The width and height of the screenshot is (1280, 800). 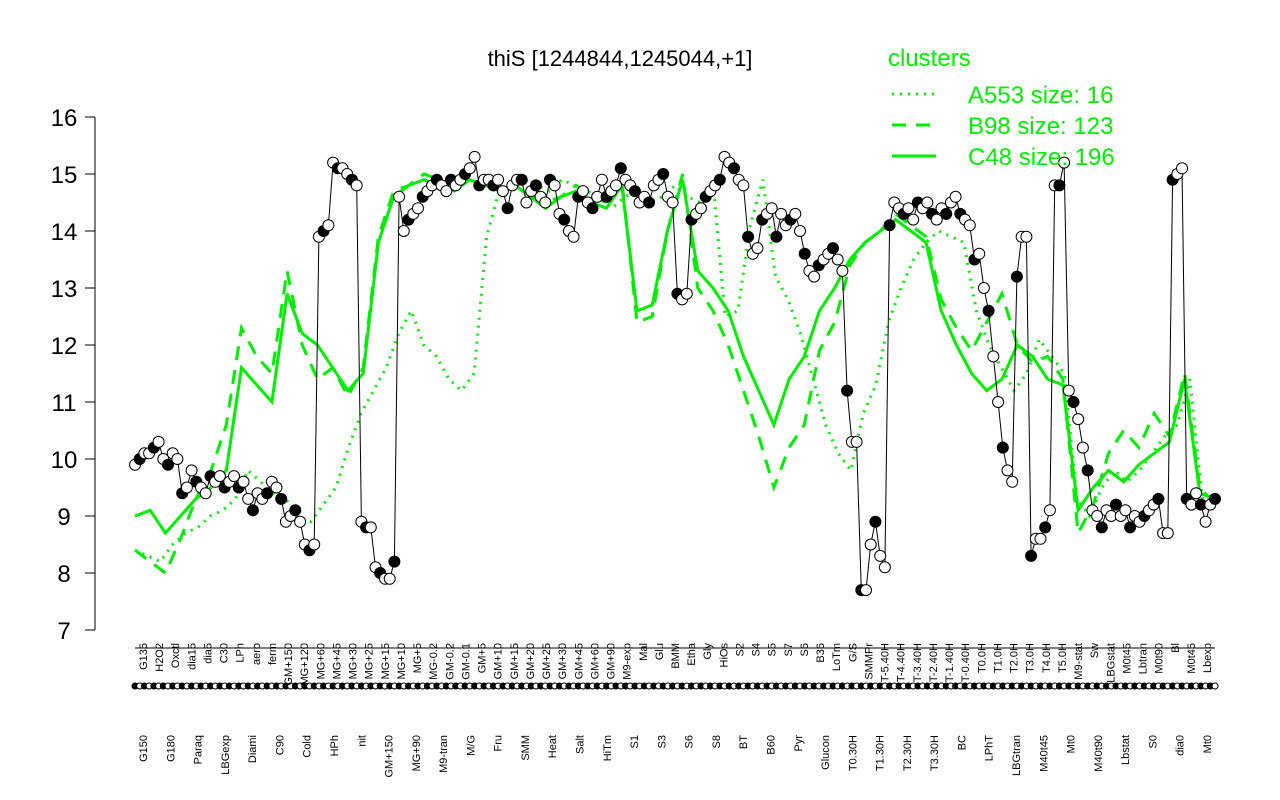 What do you see at coordinates (63, 631) in the screenshot?
I see `y-tick-label: 7` at bounding box center [63, 631].